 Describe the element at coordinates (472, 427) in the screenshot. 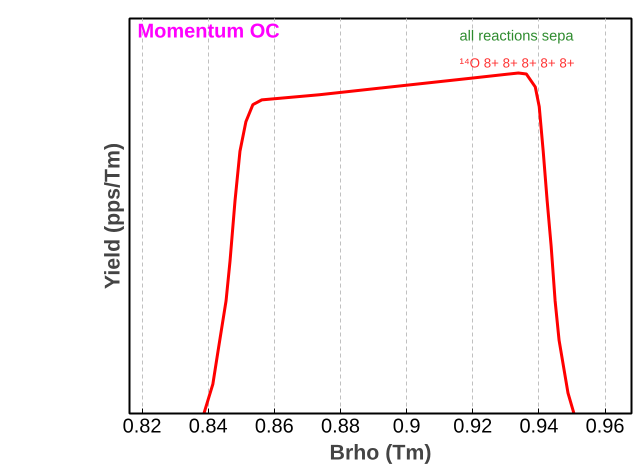

I see `x-tick-label: 0.92` at that location.